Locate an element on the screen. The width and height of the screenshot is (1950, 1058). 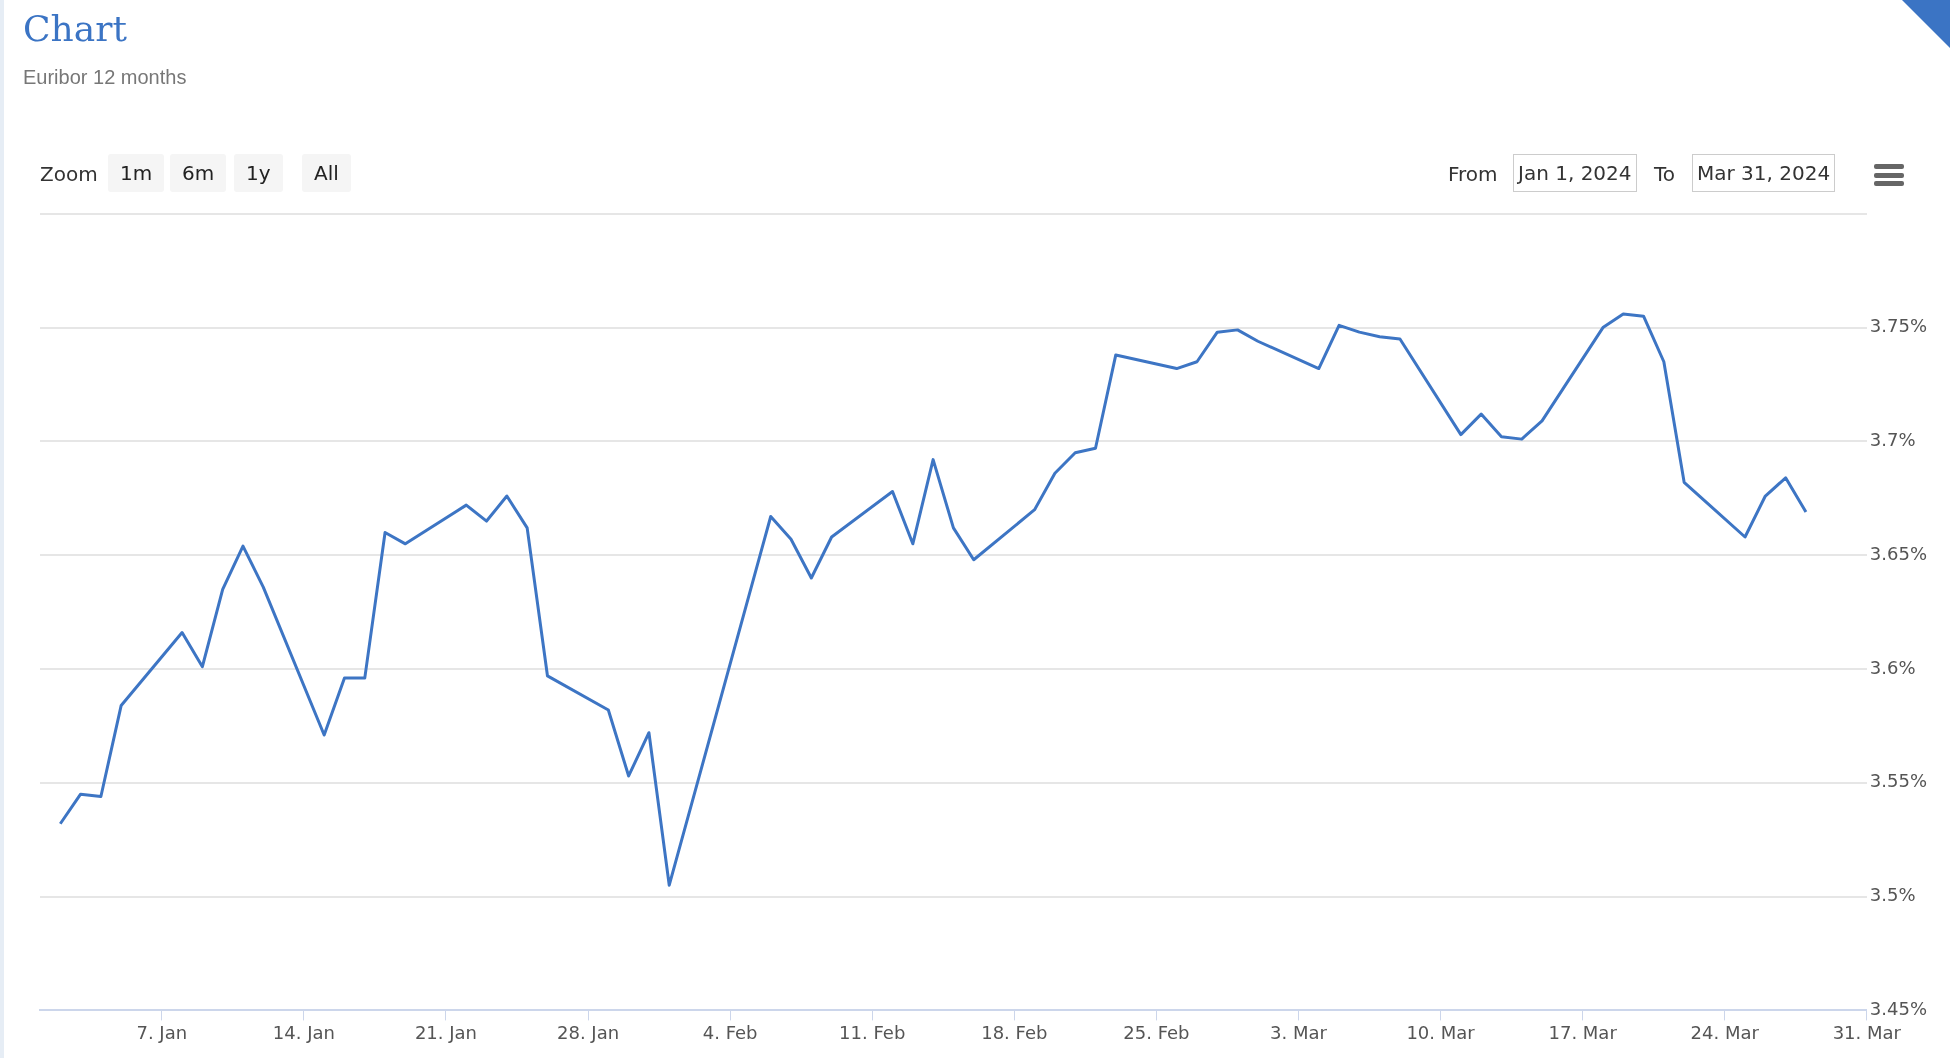
x-tick-label: 25. Feb is located at coordinates (1156, 1032).